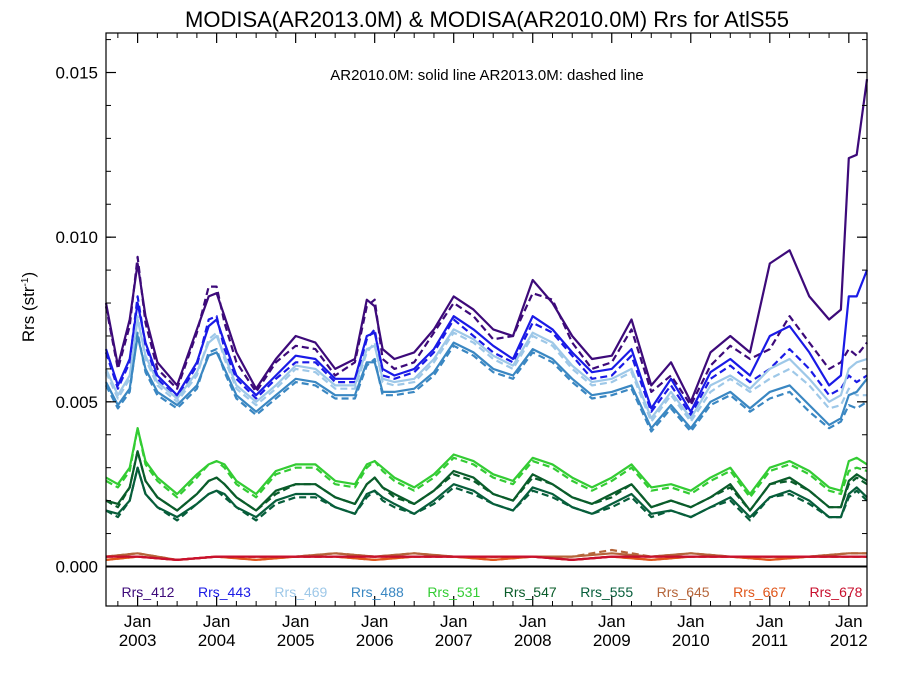 The width and height of the screenshot is (900, 675). Describe the element at coordinates (296, 640) in the screenshot. I see `x-tick-year-label: 2005` at that location.